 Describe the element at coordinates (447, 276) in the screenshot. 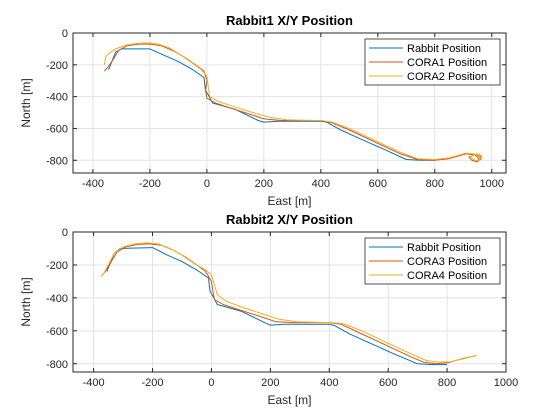

I see `legend-entry: CORA4 Position` at that location.